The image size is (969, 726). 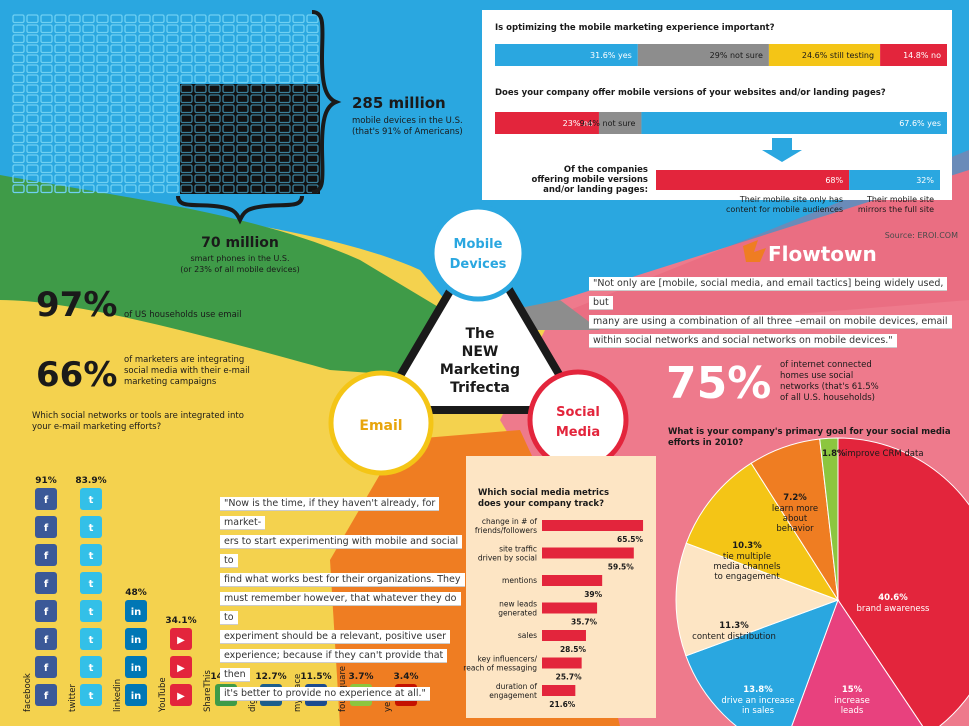 What do you see at coordinates (500, 668) in the screenshot?
I see `metric-label-6-2: reach of messaging` at bounding box center [500, 668].